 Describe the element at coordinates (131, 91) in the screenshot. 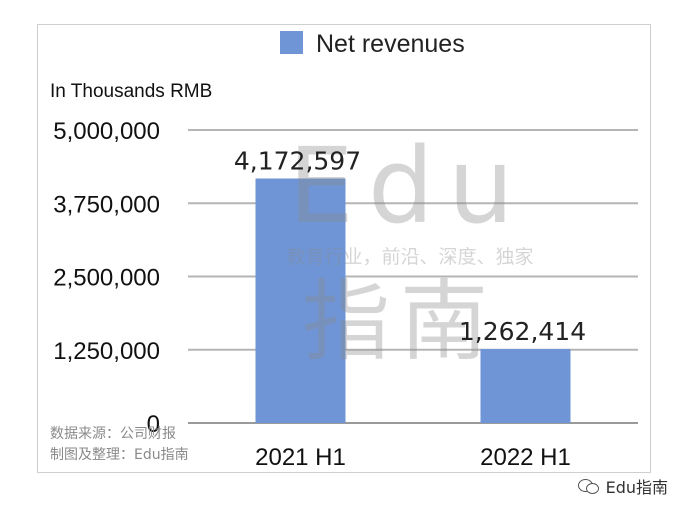

I see `y-axis-label: In Thousands RMB` at that location.